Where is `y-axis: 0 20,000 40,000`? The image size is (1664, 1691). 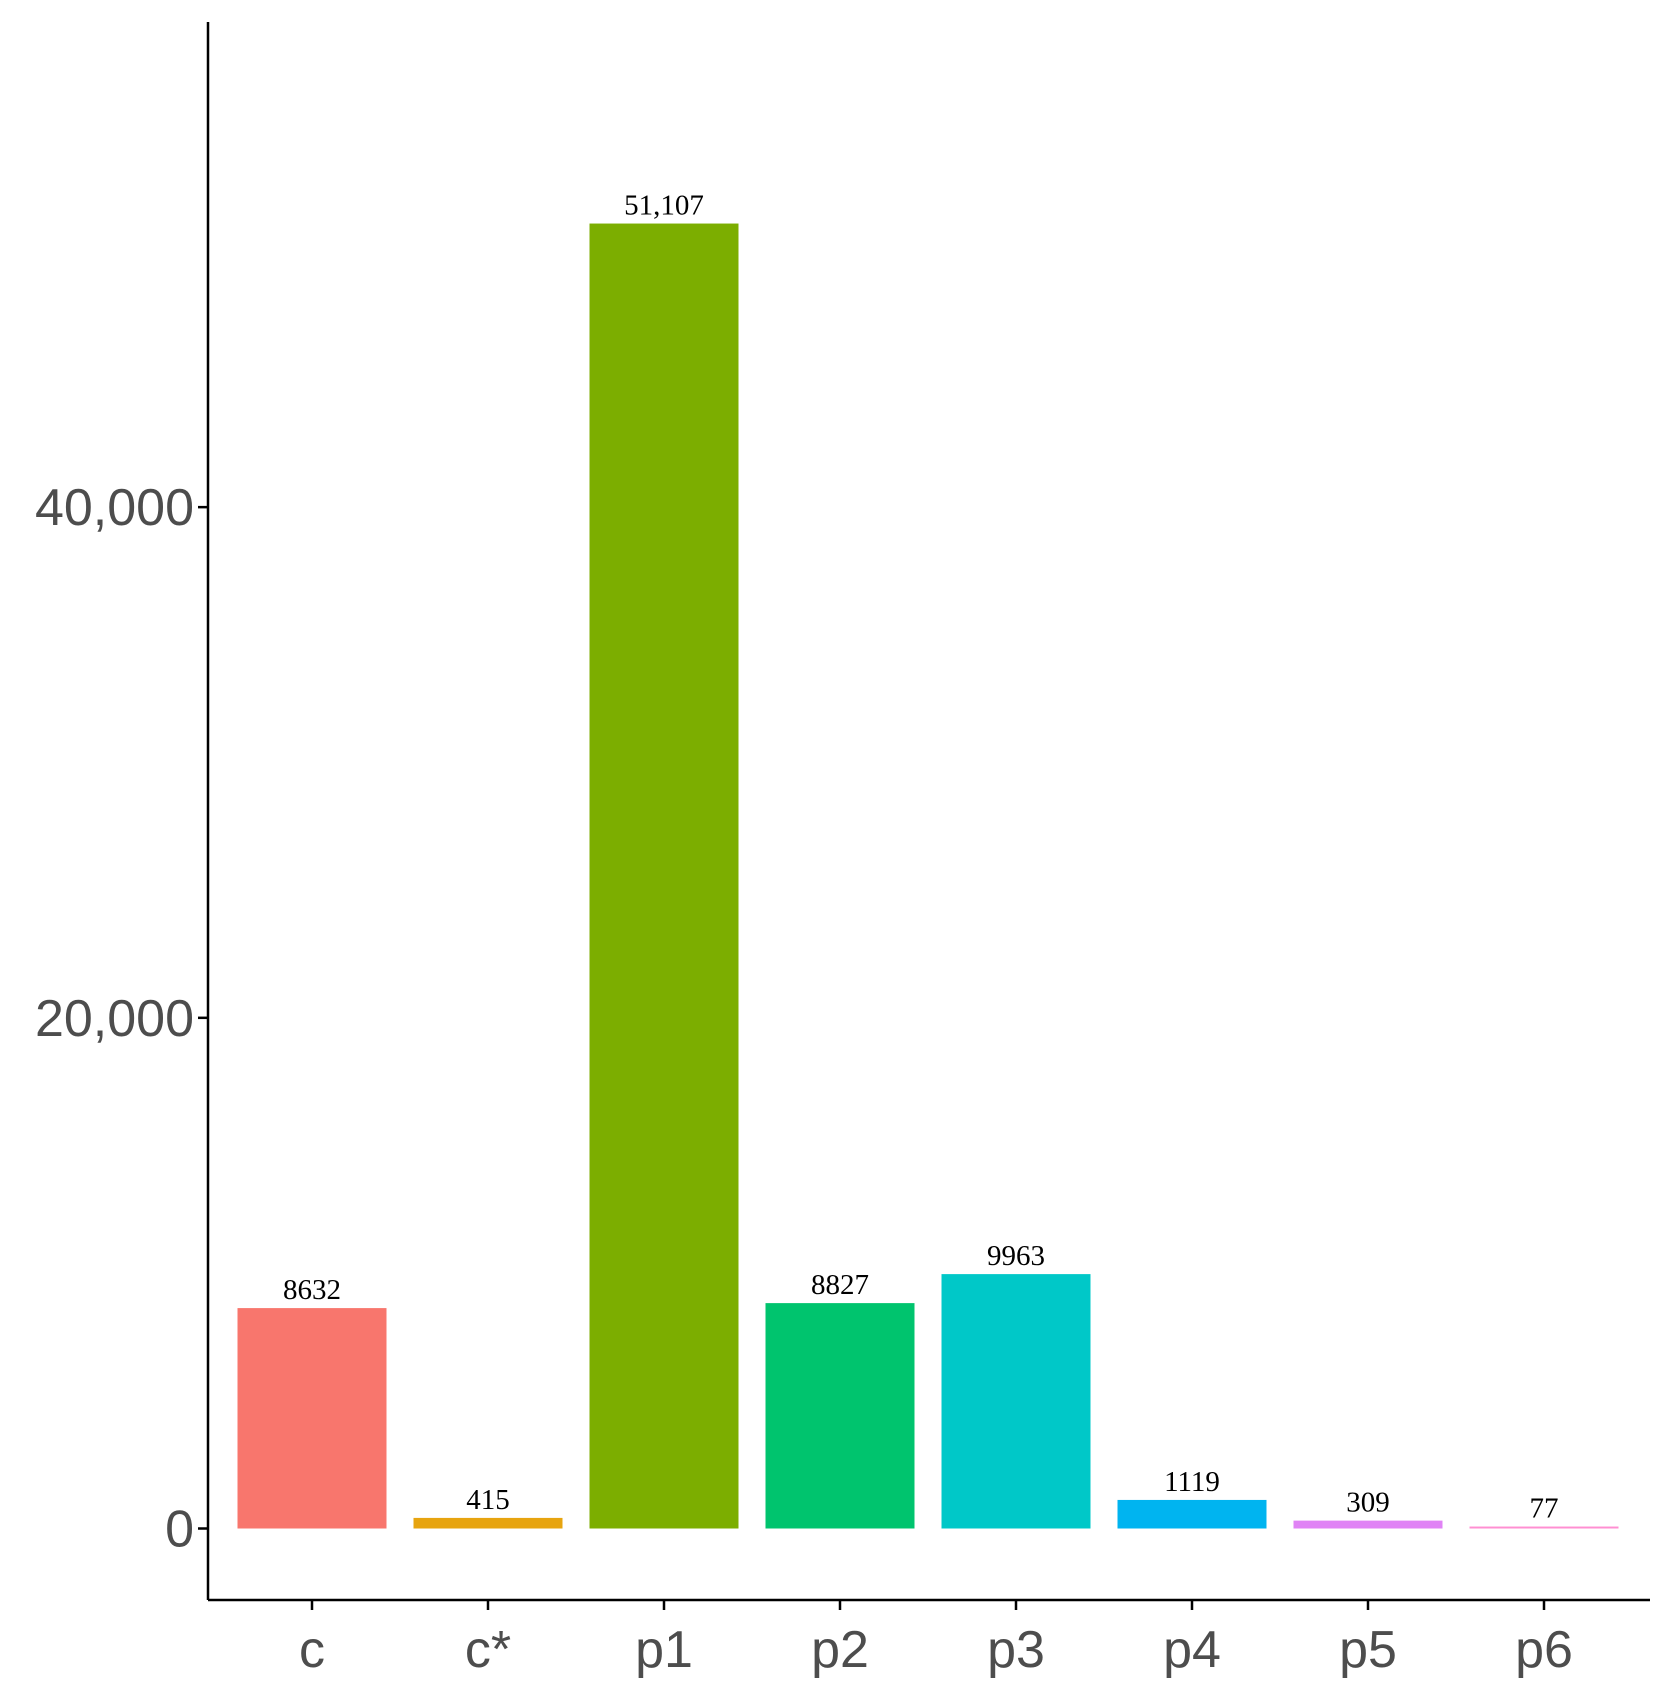 y-axis: 0 20,000 40,000 is located at coordinates (122, 811).